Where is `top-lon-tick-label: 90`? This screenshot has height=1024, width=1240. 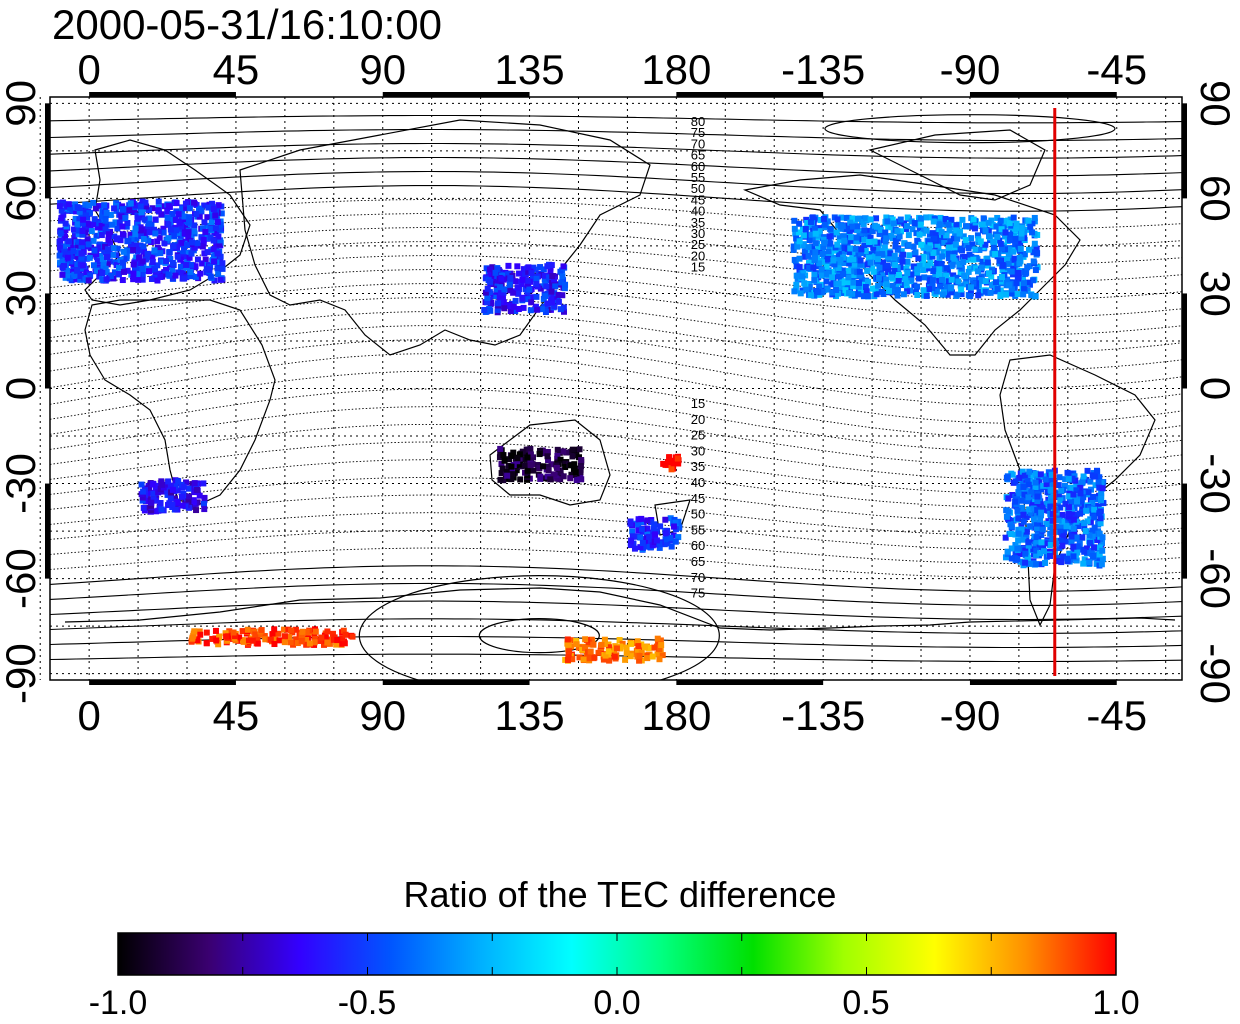
top-lon-tick-label: 90 is located at coordinates (382, 69).